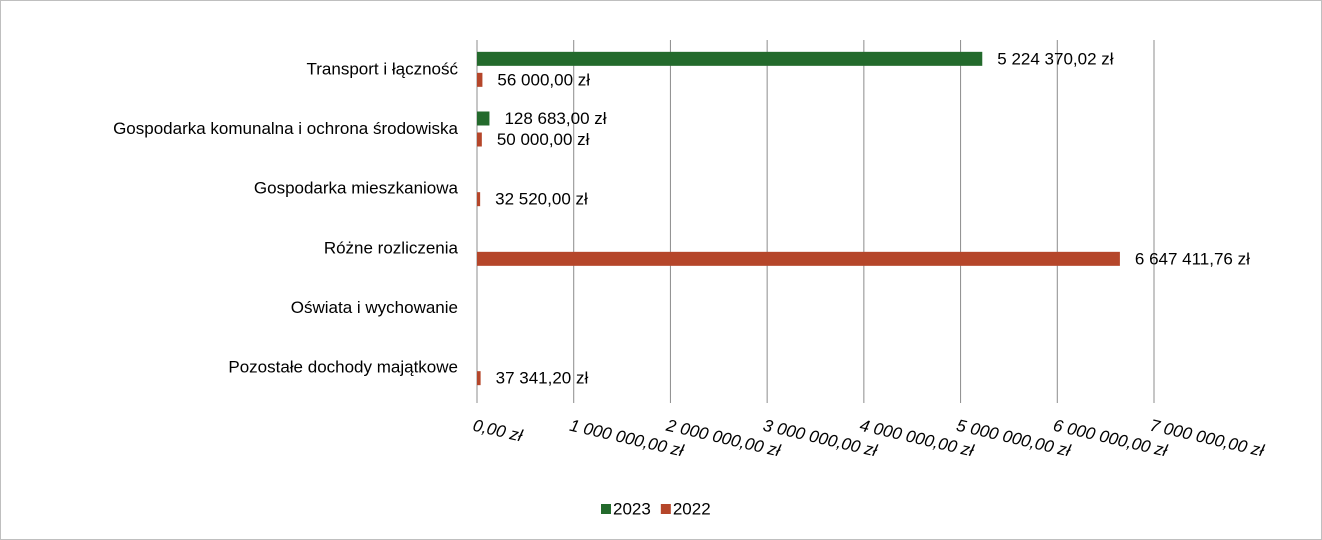 The image size is (1322, 540). Describe the element at coordinates (632, 508) in the screenshot. I see `legend-label: 2023` at that location.